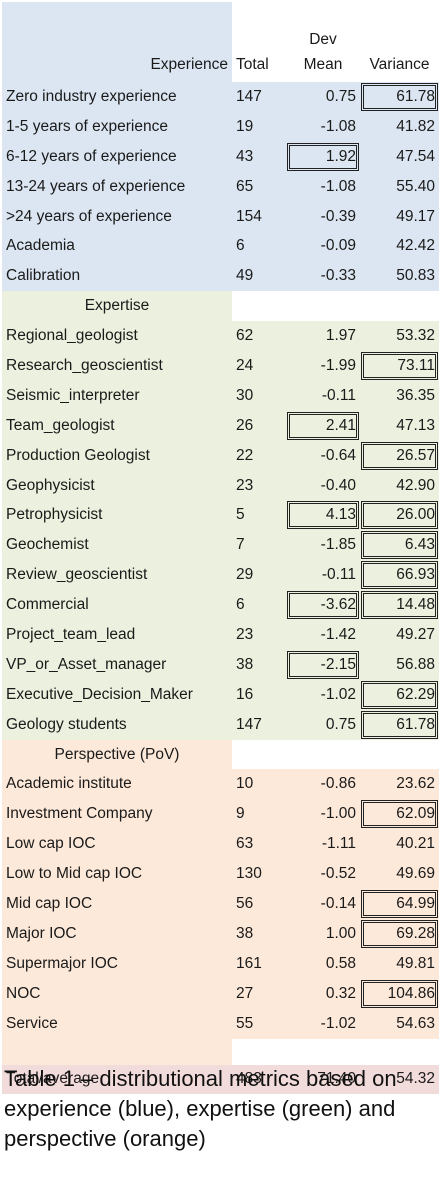  What do you see at coordinates (117, 664) in the screenshot?
I see `row-label: VP_or_Asset_manager` at bounding box center [117, 664].